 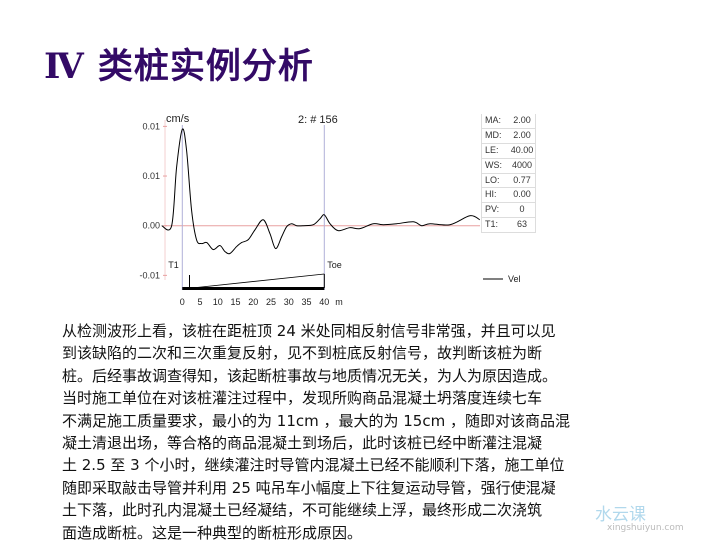 I want to click on body-line: 土下落，此时孔内混凝土已经凝结，不可能继续上浮，最终形成二次浇筑, so click(x=302, y=510).